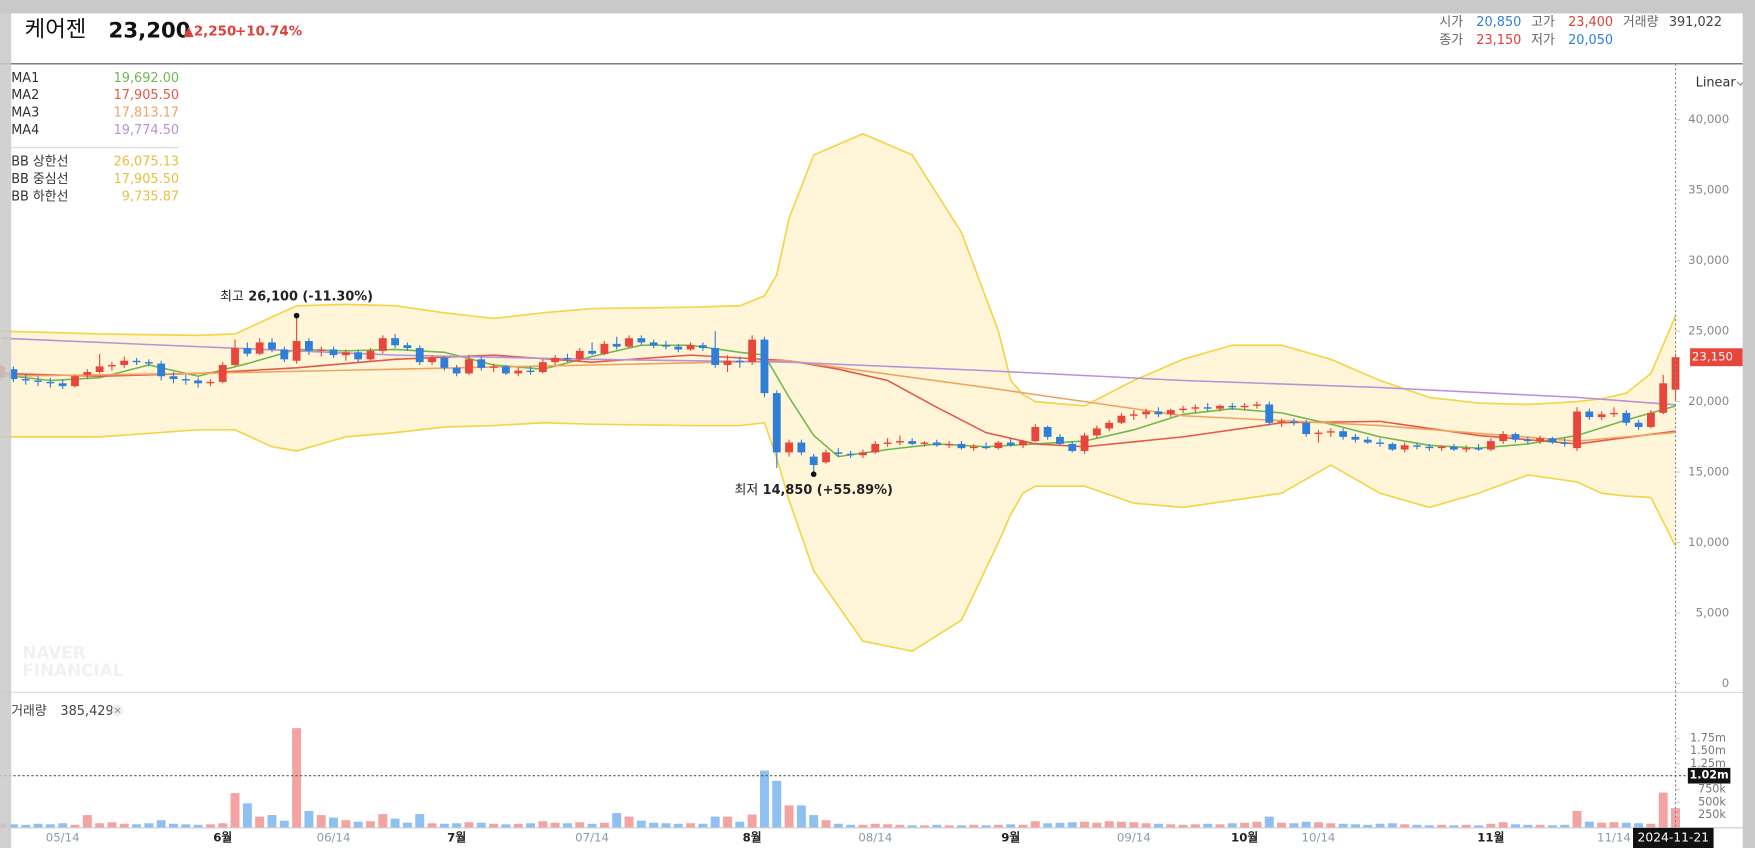  What do you see at coordinates (1490, 837) in the screenshot?
I see `x-tick-label: 11월` at bounding box center [1490, 837].